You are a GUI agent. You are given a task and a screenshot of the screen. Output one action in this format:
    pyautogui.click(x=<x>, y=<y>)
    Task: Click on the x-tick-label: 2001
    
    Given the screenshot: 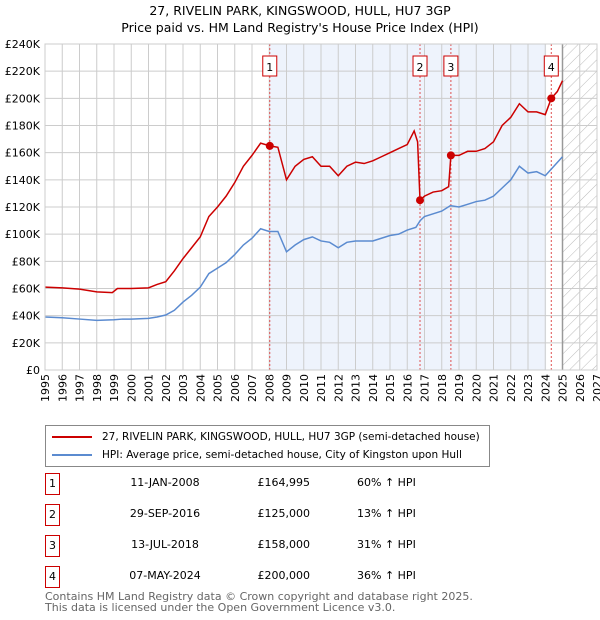 What is the action you would take?
    pyautogui.click(x=149, y=388)
    